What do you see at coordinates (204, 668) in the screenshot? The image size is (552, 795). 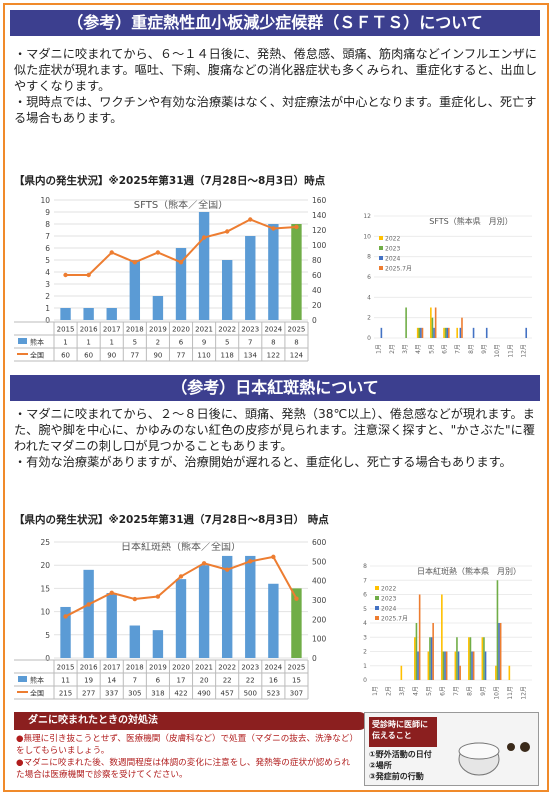 I see `jsf-annual-category-label: 2021` at bounding box center [204, 668].